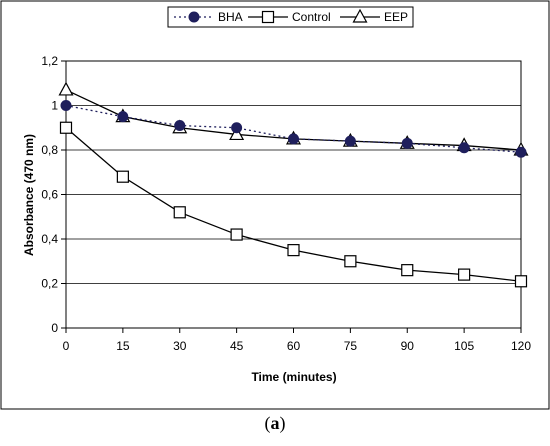  What do you see at coordinates (49, 61) in the screenshot?
I see `y-tick-label: 1,2` at bounding box center [49, 61].